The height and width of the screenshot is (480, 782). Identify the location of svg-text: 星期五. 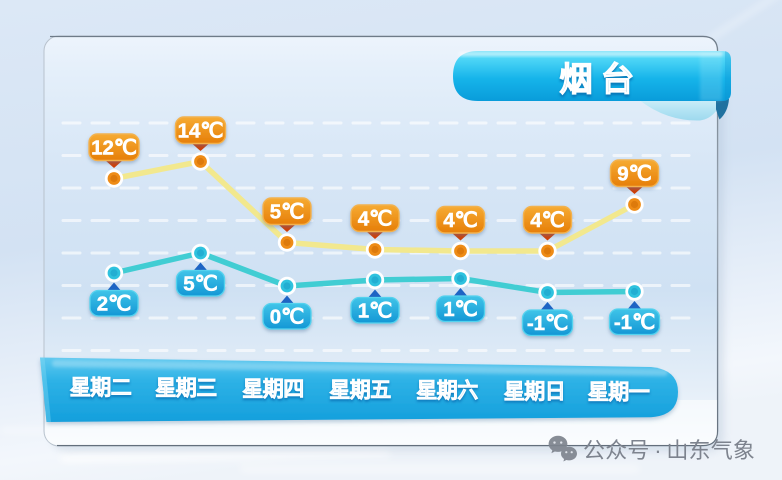
(360, 390).